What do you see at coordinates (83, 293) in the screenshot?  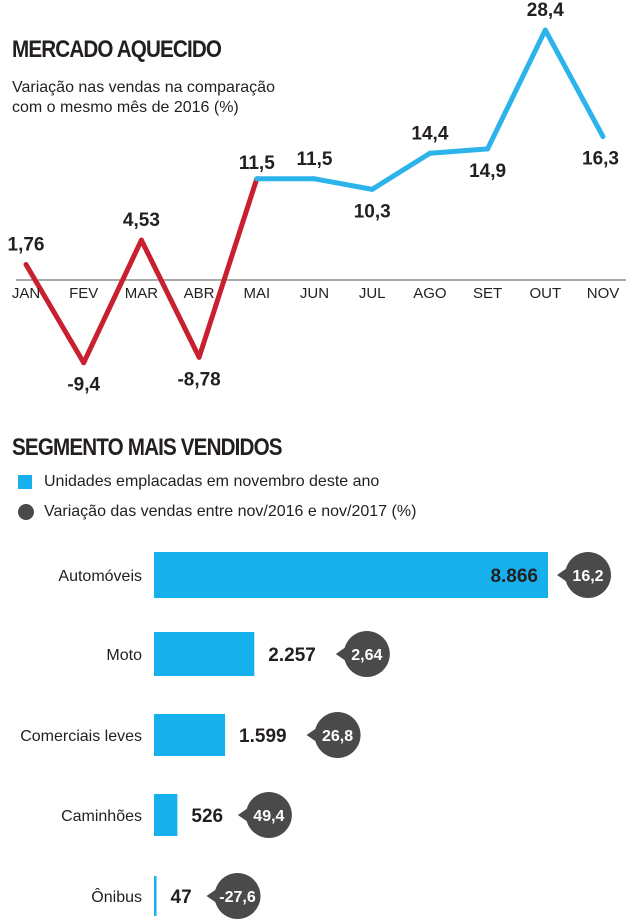 I see `x-tick-fev: FEV` at bounding box center [83, 293].